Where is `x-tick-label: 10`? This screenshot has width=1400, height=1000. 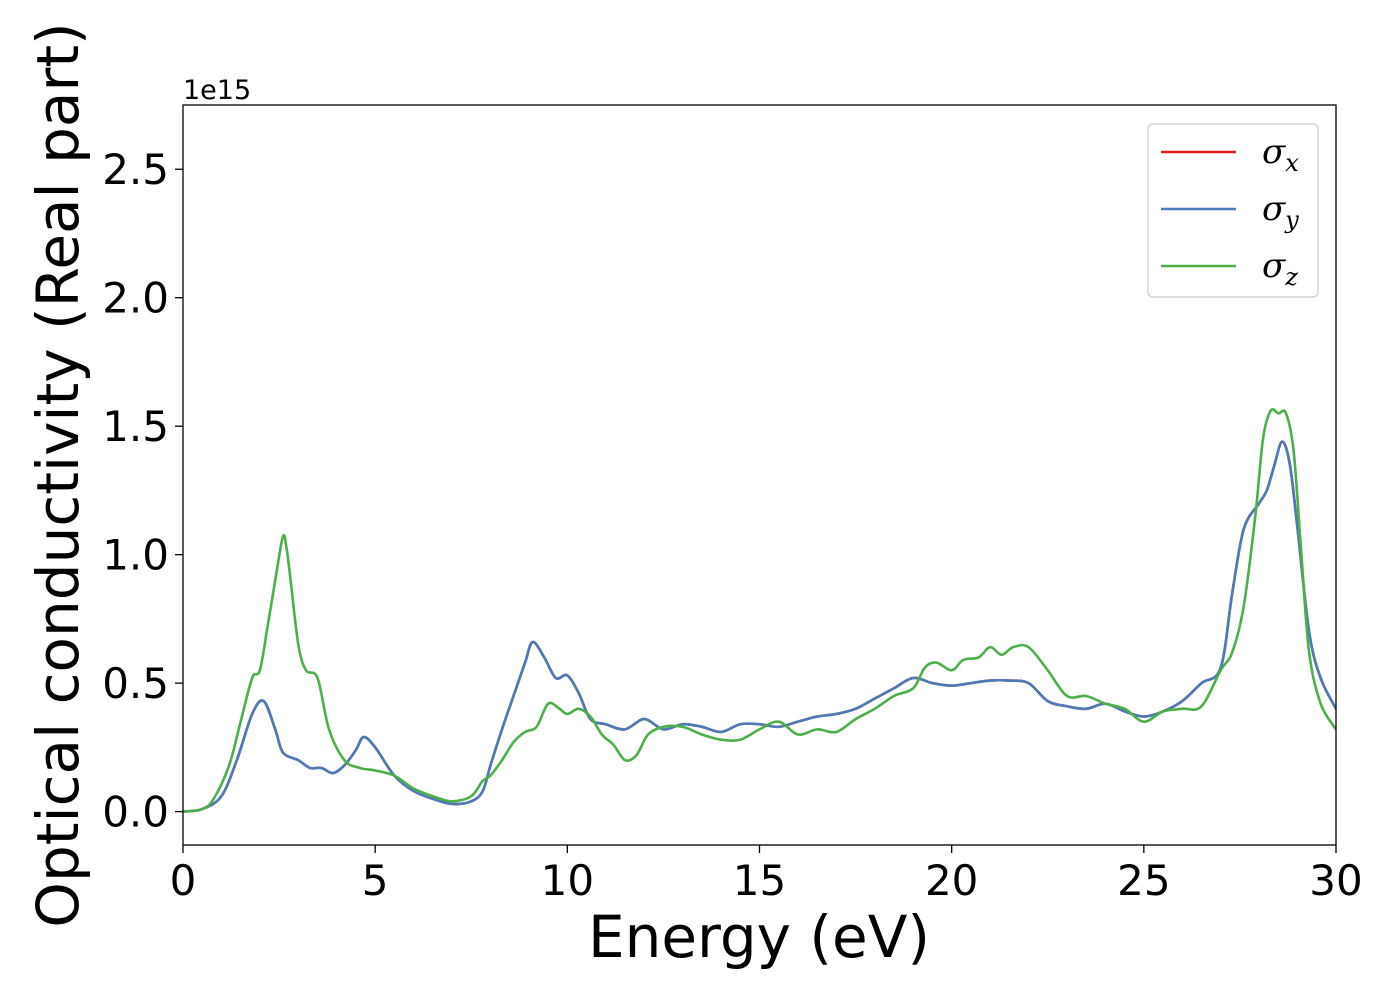
x-tick-label: 10 is located at coordinates (567, 880).